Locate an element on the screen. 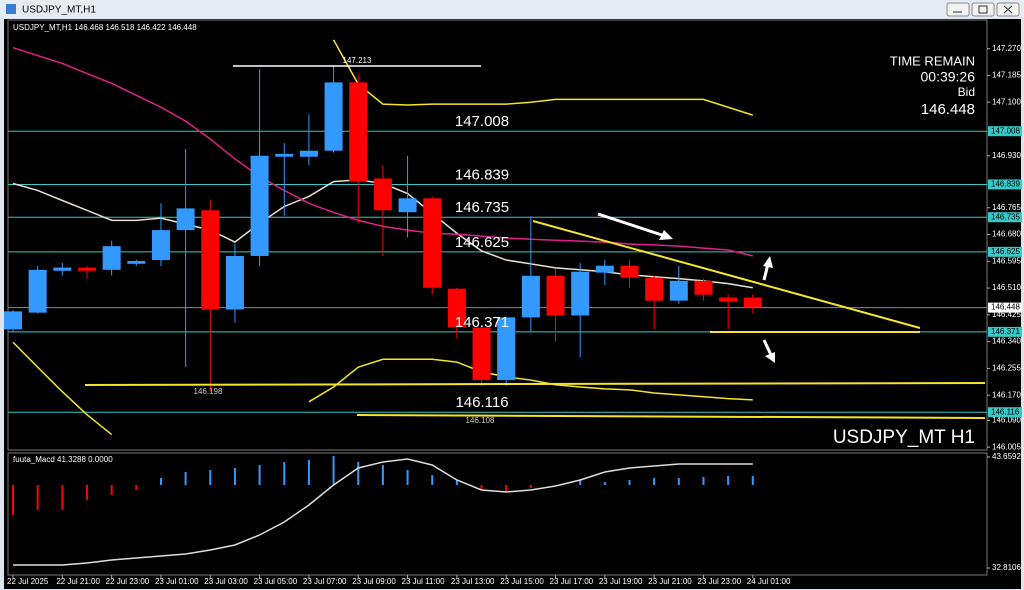 The width and height of the screenshot is (1024, 590). watermark: USDJPY_MT H1 is located at coordinates (904, 437).